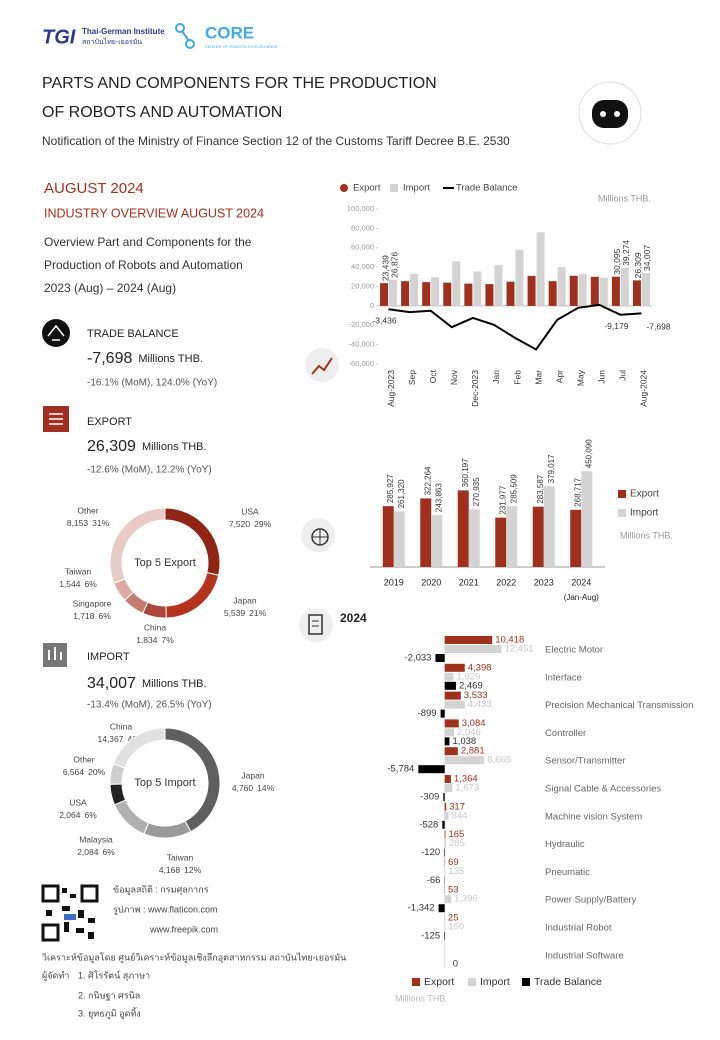 The image size is (720, 1040). What do you see at coordinates (133, 334) in the screenshot?
I see `indicator-label: TRADE BALANCE` at bounding box center [133, 334].